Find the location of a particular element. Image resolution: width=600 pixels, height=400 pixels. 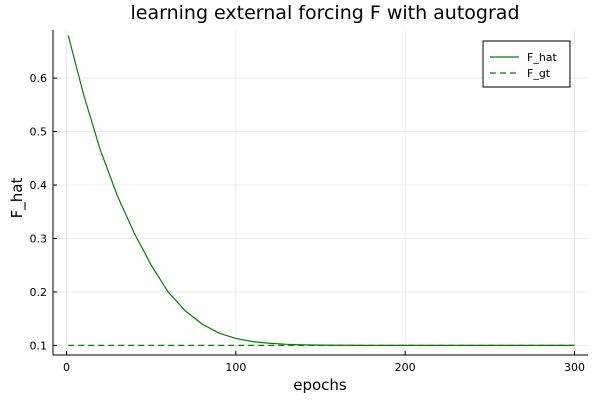

x-tick-label: 100 is located at coordinates (235, 367).